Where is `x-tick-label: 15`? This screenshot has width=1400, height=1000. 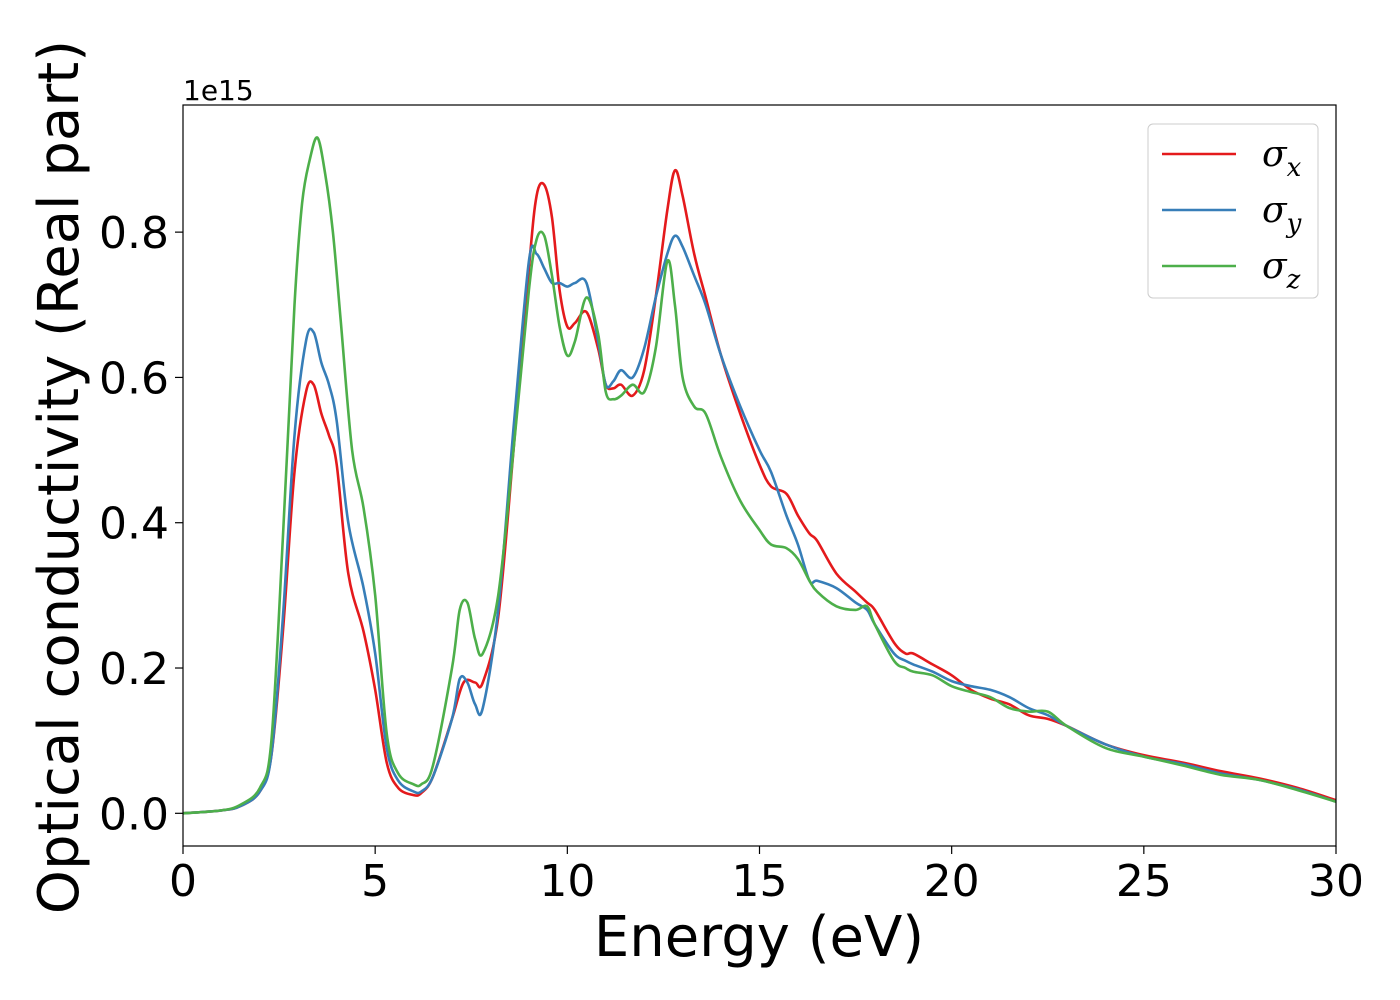
x-tick-label: 15 is located at coordinates (760, 881).